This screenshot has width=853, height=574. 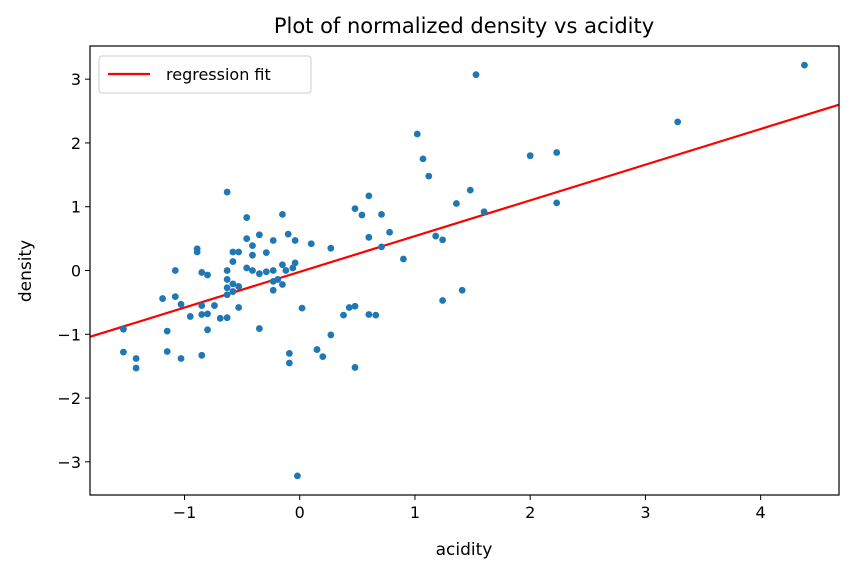 What do you see at coordinates (464, 26) in the screenshot?
I see `chart-title: Plot of normalized density vs acidity` at bounding box center [464, 26].